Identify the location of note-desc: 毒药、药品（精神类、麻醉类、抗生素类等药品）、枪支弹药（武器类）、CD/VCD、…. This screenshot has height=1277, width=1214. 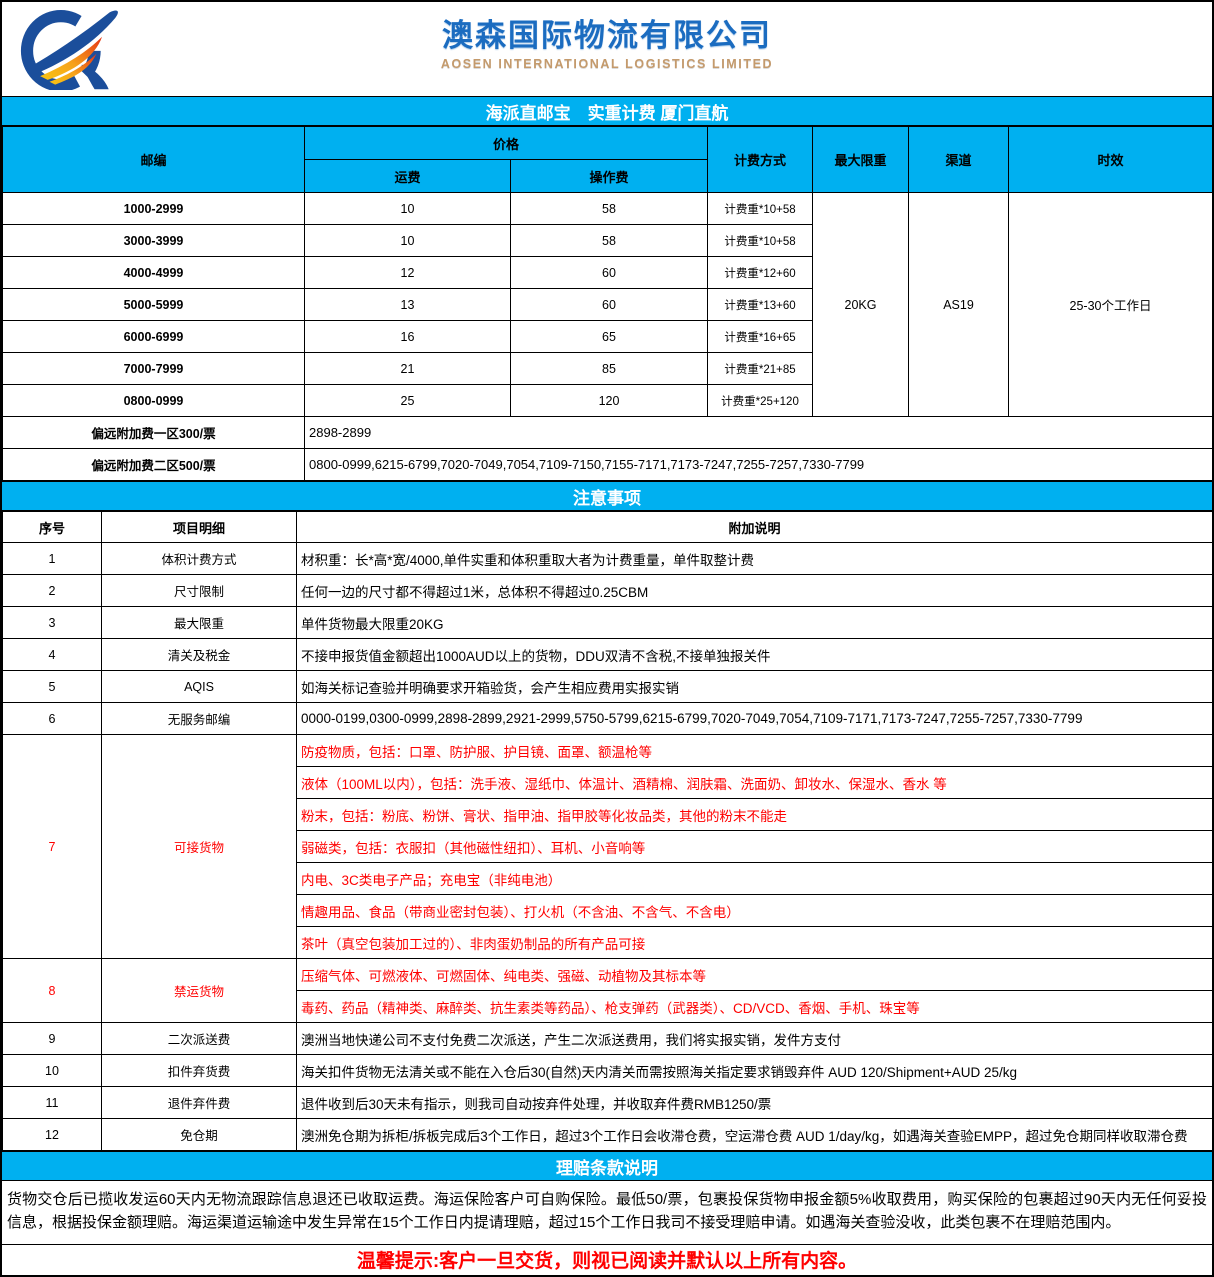
(754, 1006).